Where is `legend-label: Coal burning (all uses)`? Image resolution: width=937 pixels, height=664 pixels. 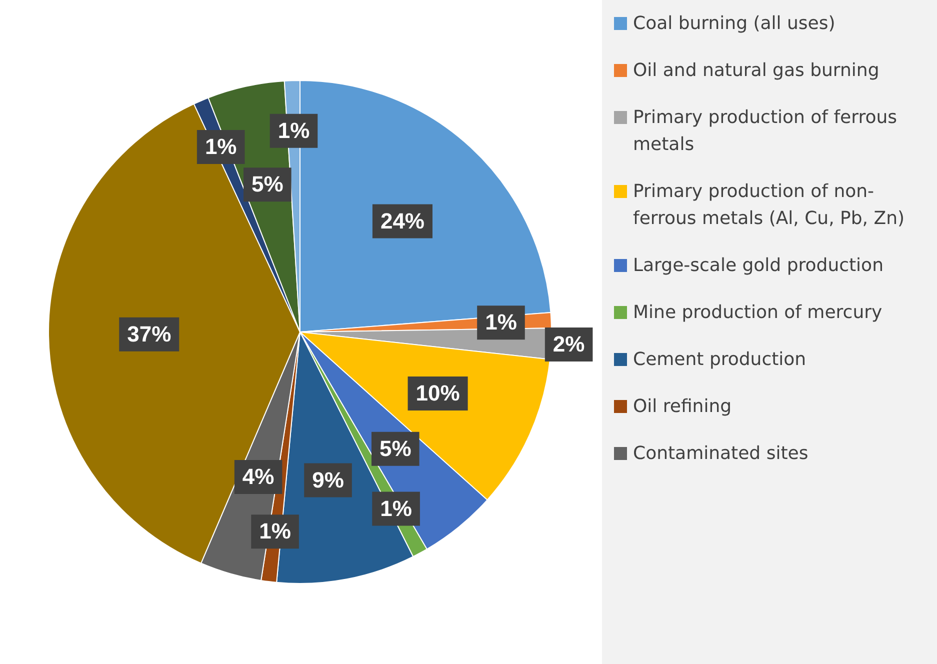
legend-label: Coal burning (all uses) is located at coordinates (734, 24).